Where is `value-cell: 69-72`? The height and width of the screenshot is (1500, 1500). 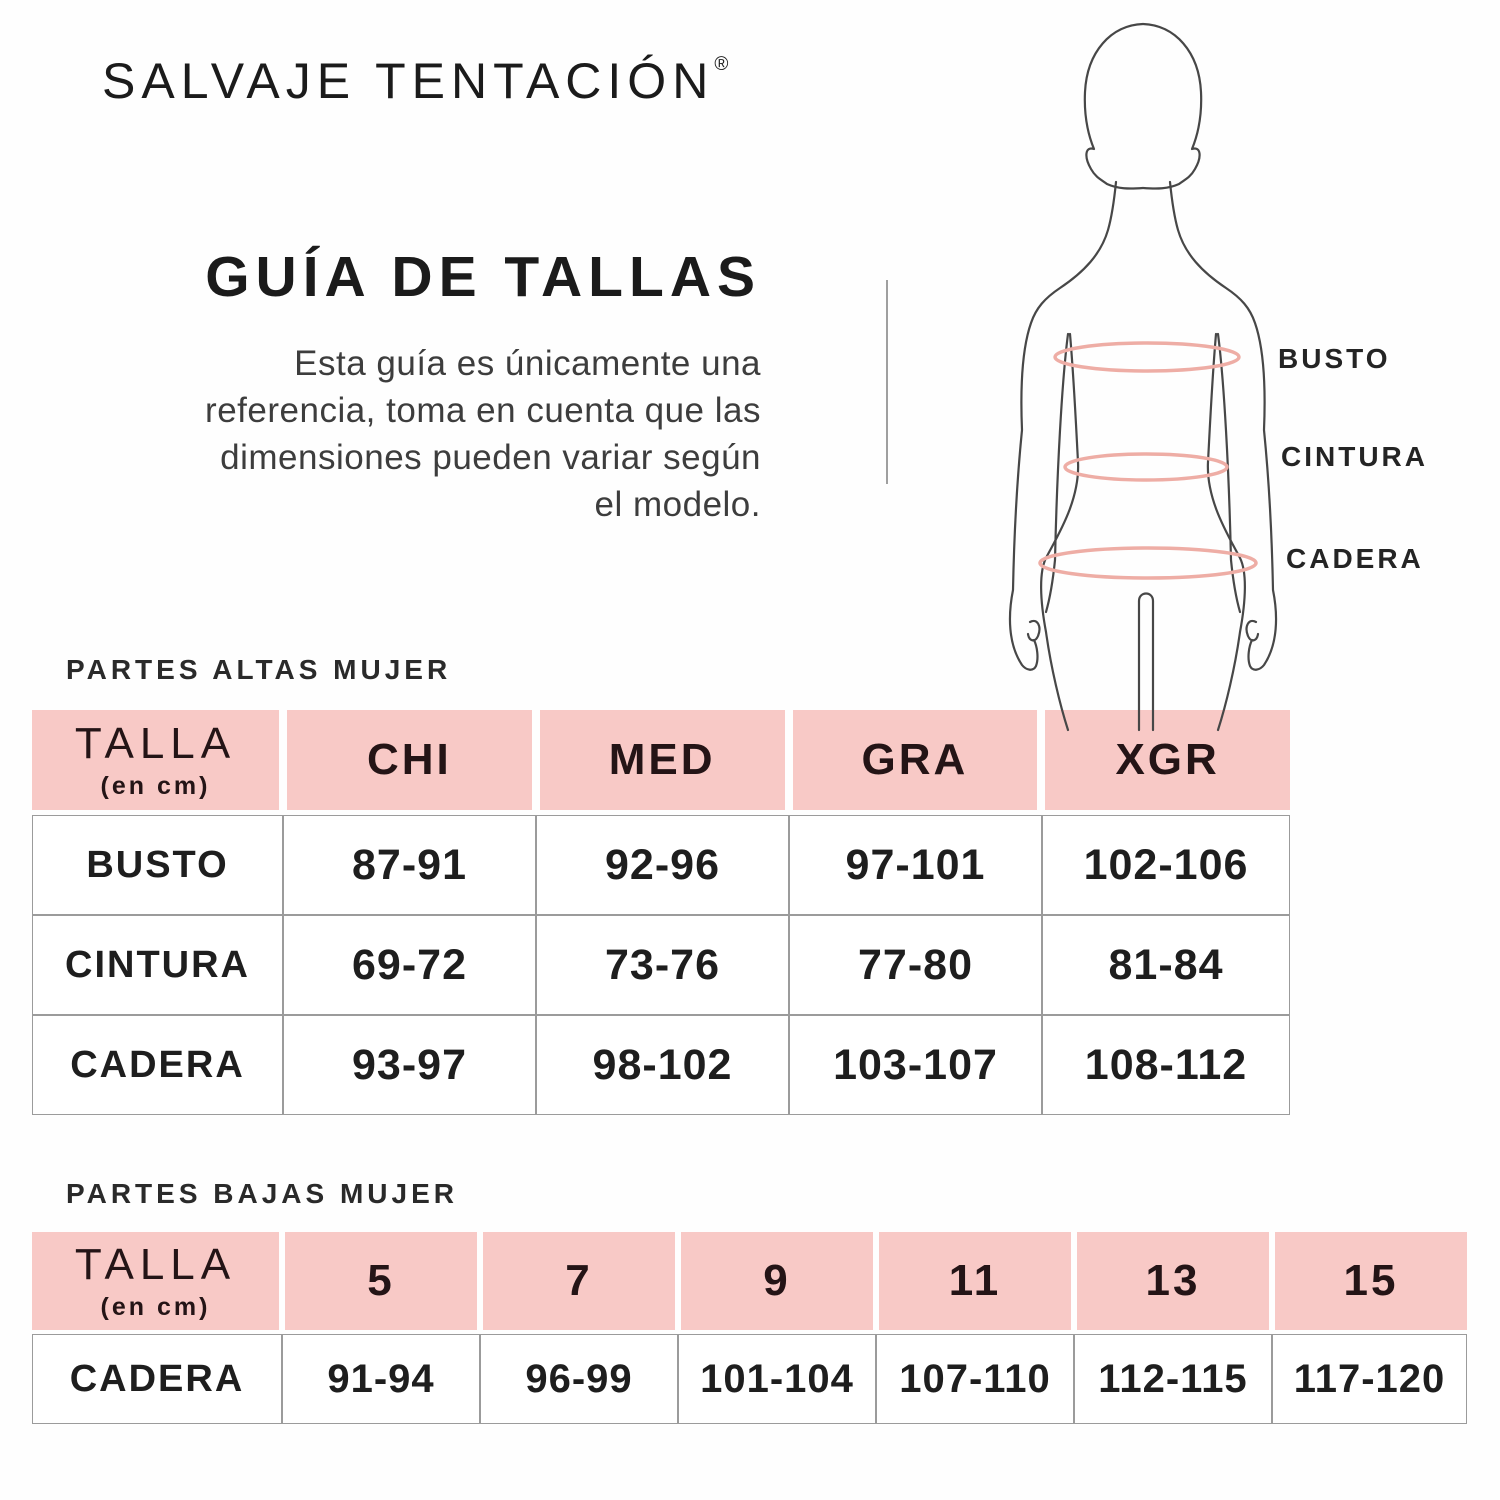 value-cell: 69-72 is located at coordinates (409, 965).